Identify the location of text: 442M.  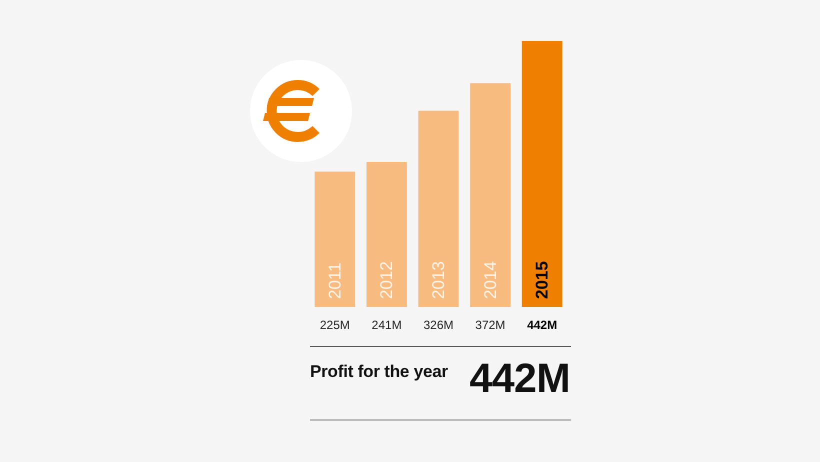
(519, 378).